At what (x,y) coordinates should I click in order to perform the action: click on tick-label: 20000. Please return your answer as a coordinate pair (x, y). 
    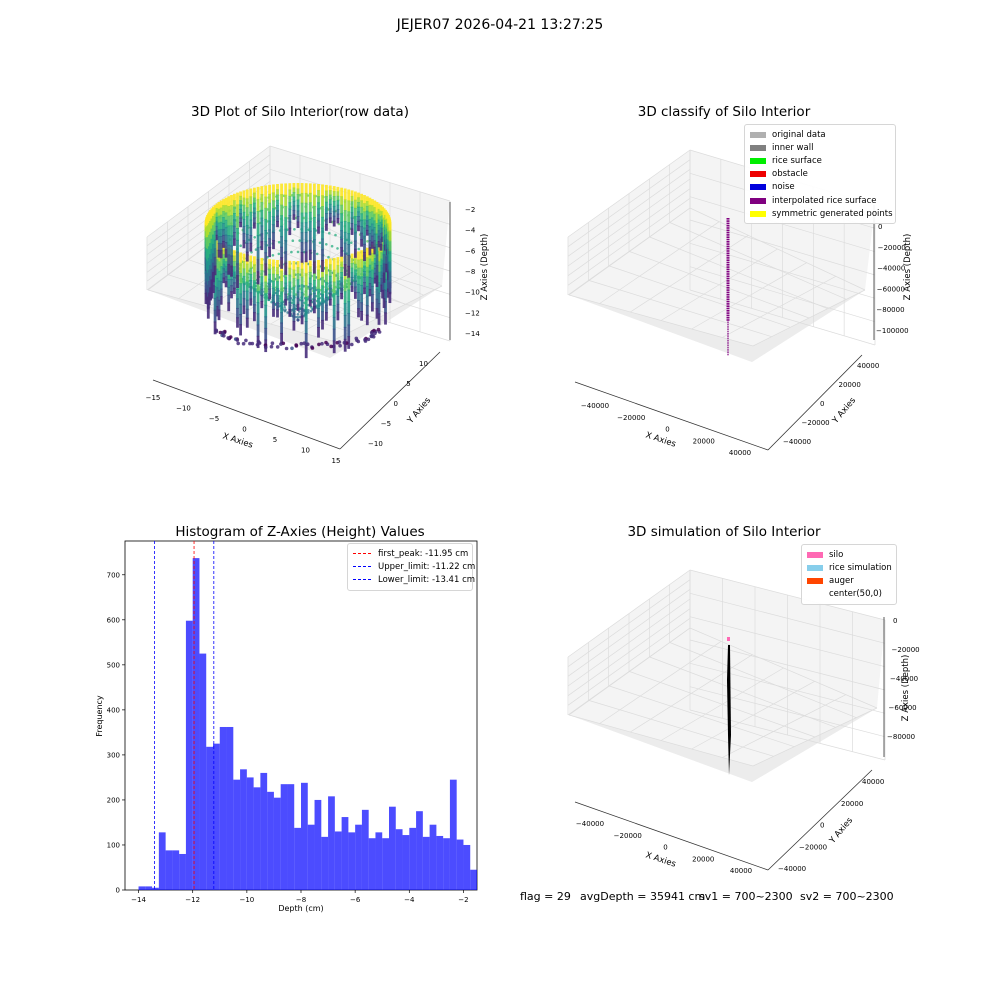
    Looking at the image, I should click on (704, 441).